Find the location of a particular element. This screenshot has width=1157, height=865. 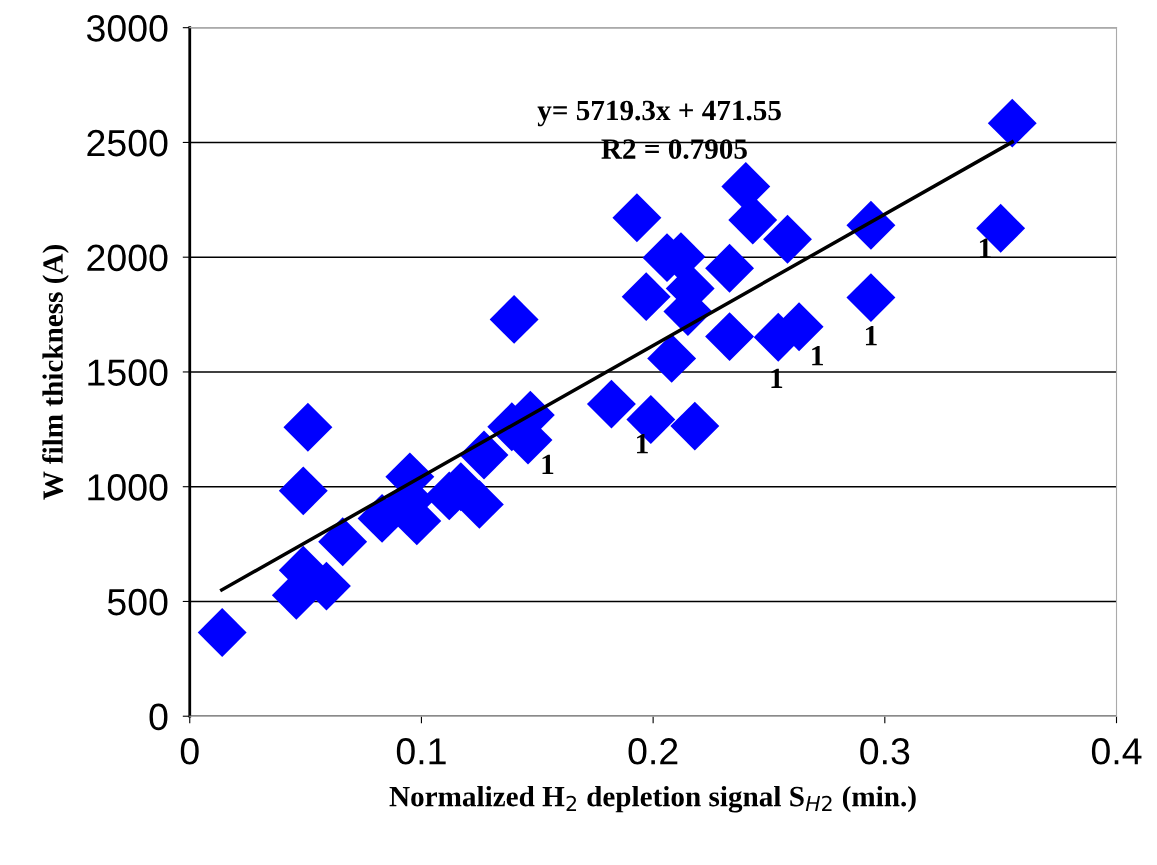

x-tick-label: 0.4 is located at coordinates (1116, 751).